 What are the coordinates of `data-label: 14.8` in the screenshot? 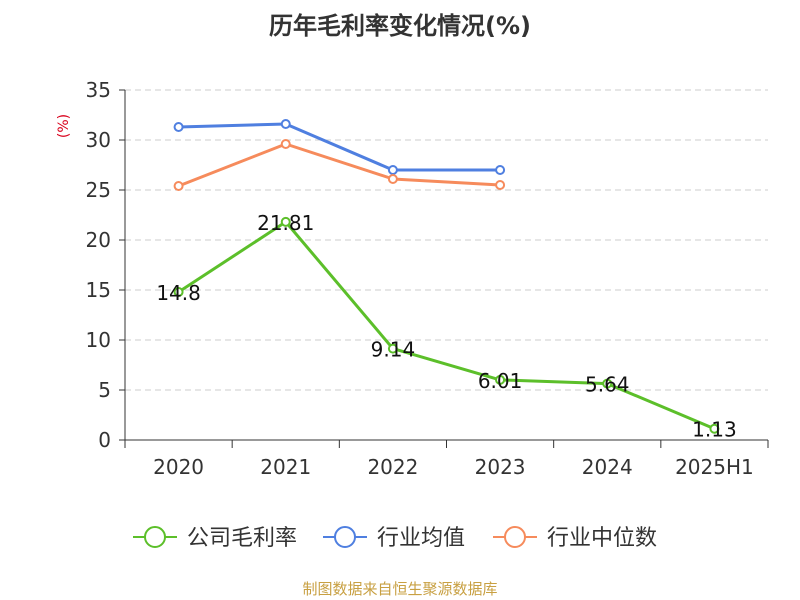 It's located at (178, 293).